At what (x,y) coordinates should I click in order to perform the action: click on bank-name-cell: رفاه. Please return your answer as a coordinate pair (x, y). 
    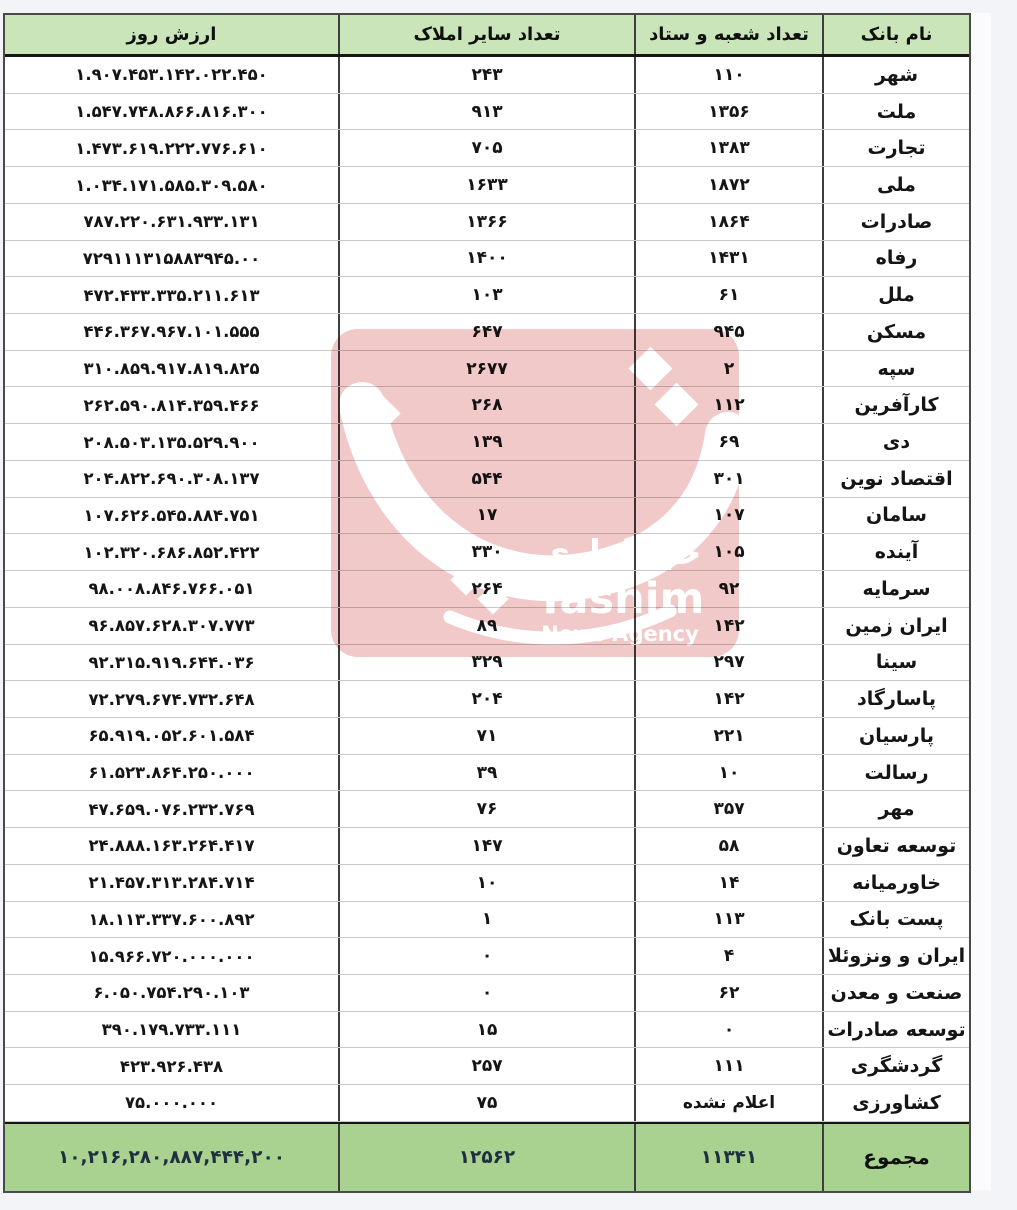
    Looking at the image, I should click on (895, 258).